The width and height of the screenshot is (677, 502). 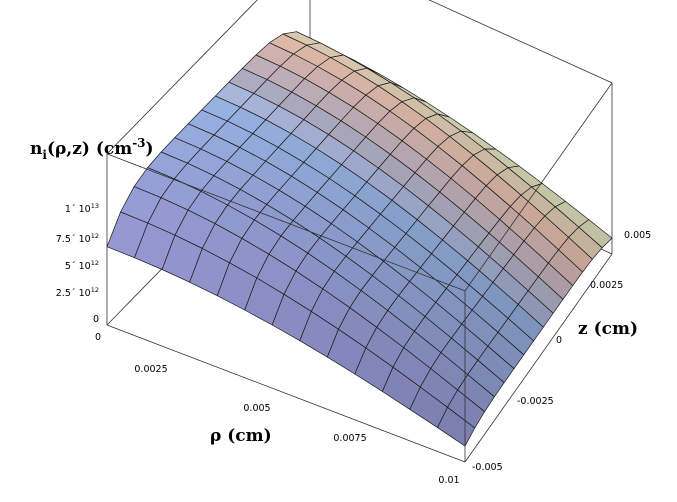 I want to click on x-tick-label: 0.01, so click(x=448, y=480).